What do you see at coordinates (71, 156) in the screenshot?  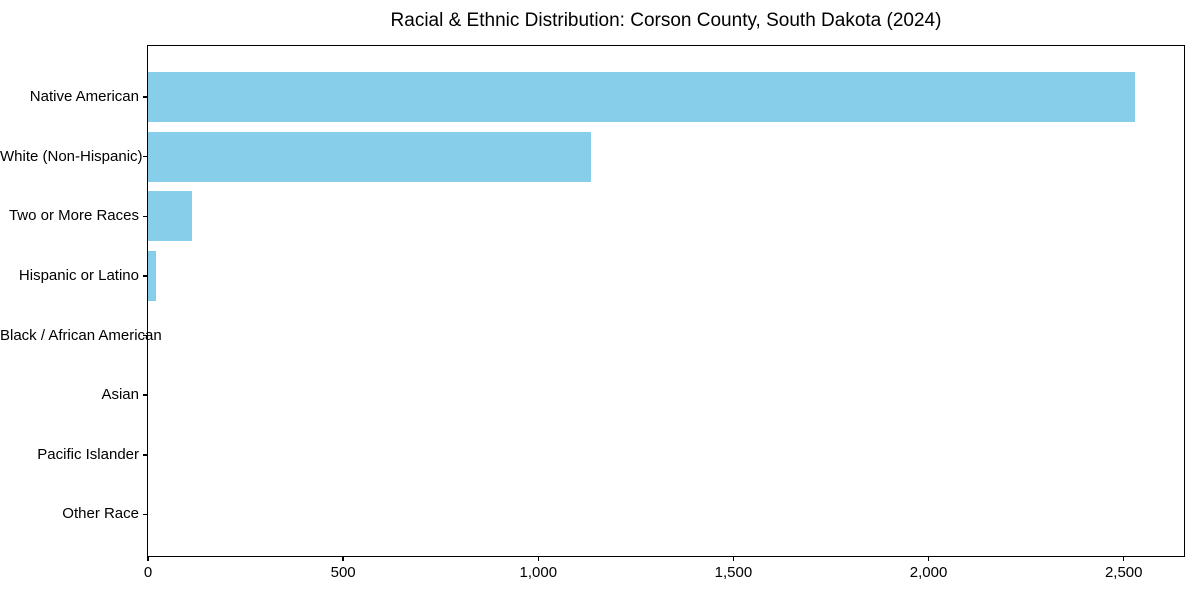 I see `y-tick-label: White (Non-Hispanic)` at bounding box center [71, 156].